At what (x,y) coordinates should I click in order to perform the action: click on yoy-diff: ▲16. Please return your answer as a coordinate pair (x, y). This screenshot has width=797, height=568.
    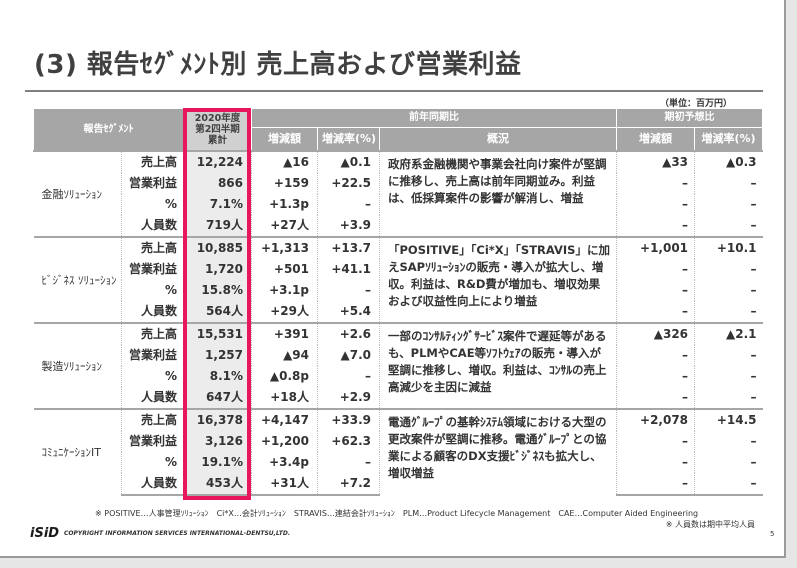
    Looking at the image, I should click on (284, 161).